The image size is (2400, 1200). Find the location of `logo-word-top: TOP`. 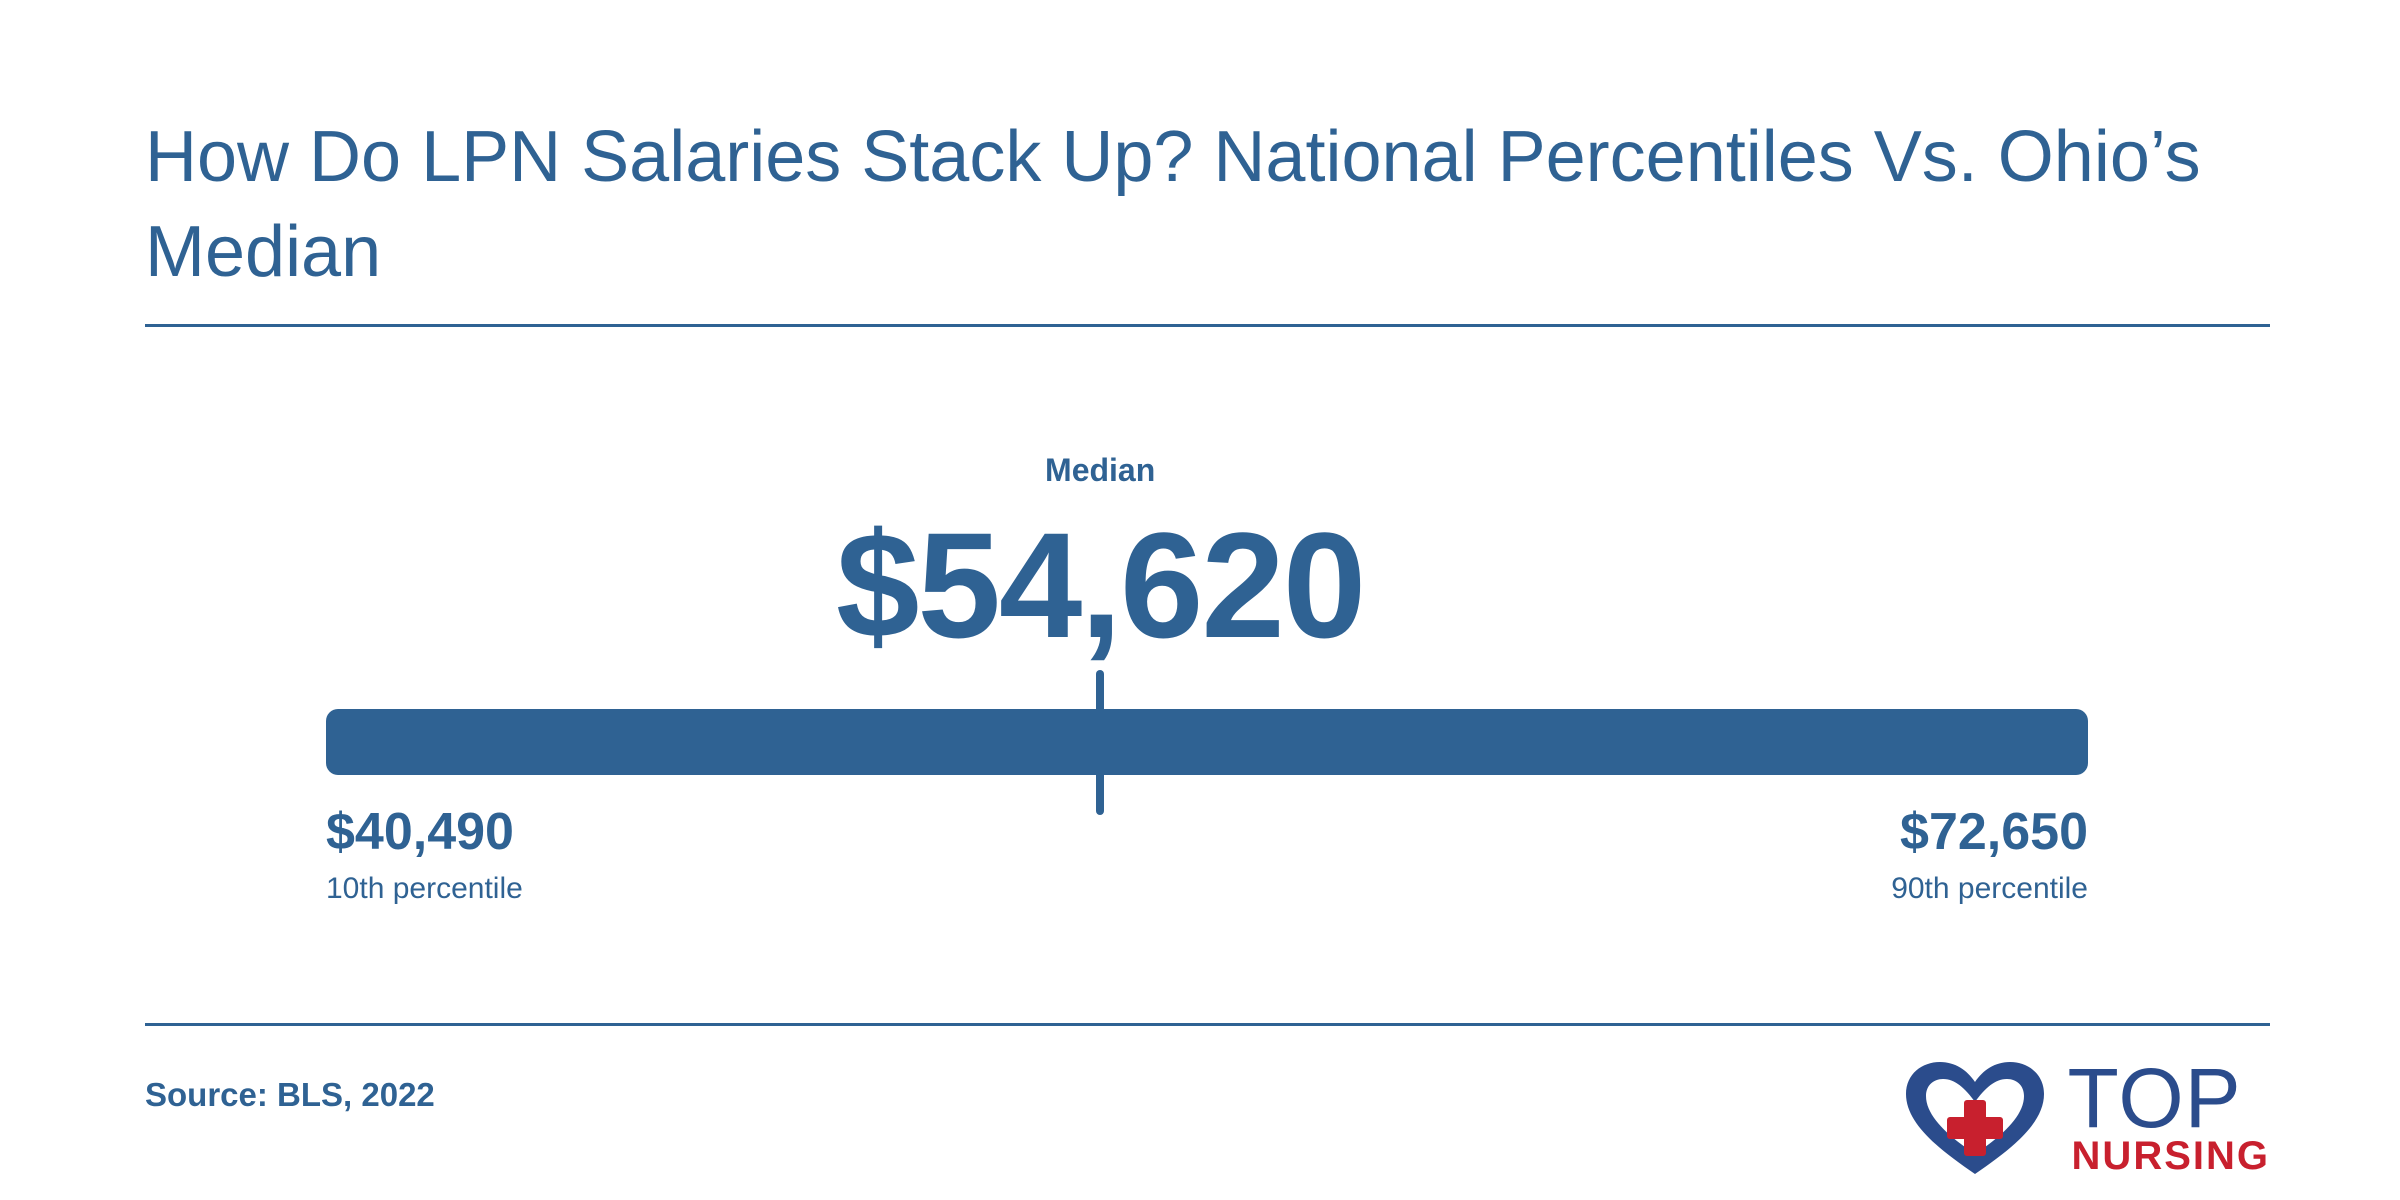

logo-word-top: TOP is located at coordinates (2154, 1098).